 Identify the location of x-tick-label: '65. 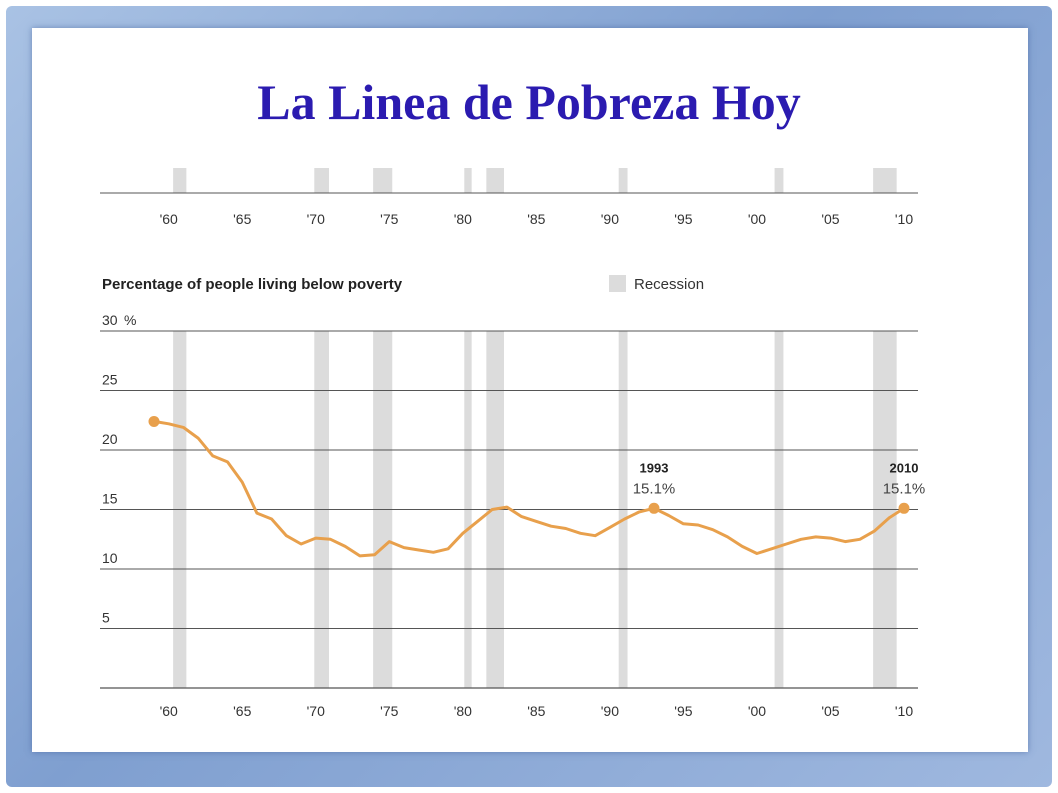
(242, 711).